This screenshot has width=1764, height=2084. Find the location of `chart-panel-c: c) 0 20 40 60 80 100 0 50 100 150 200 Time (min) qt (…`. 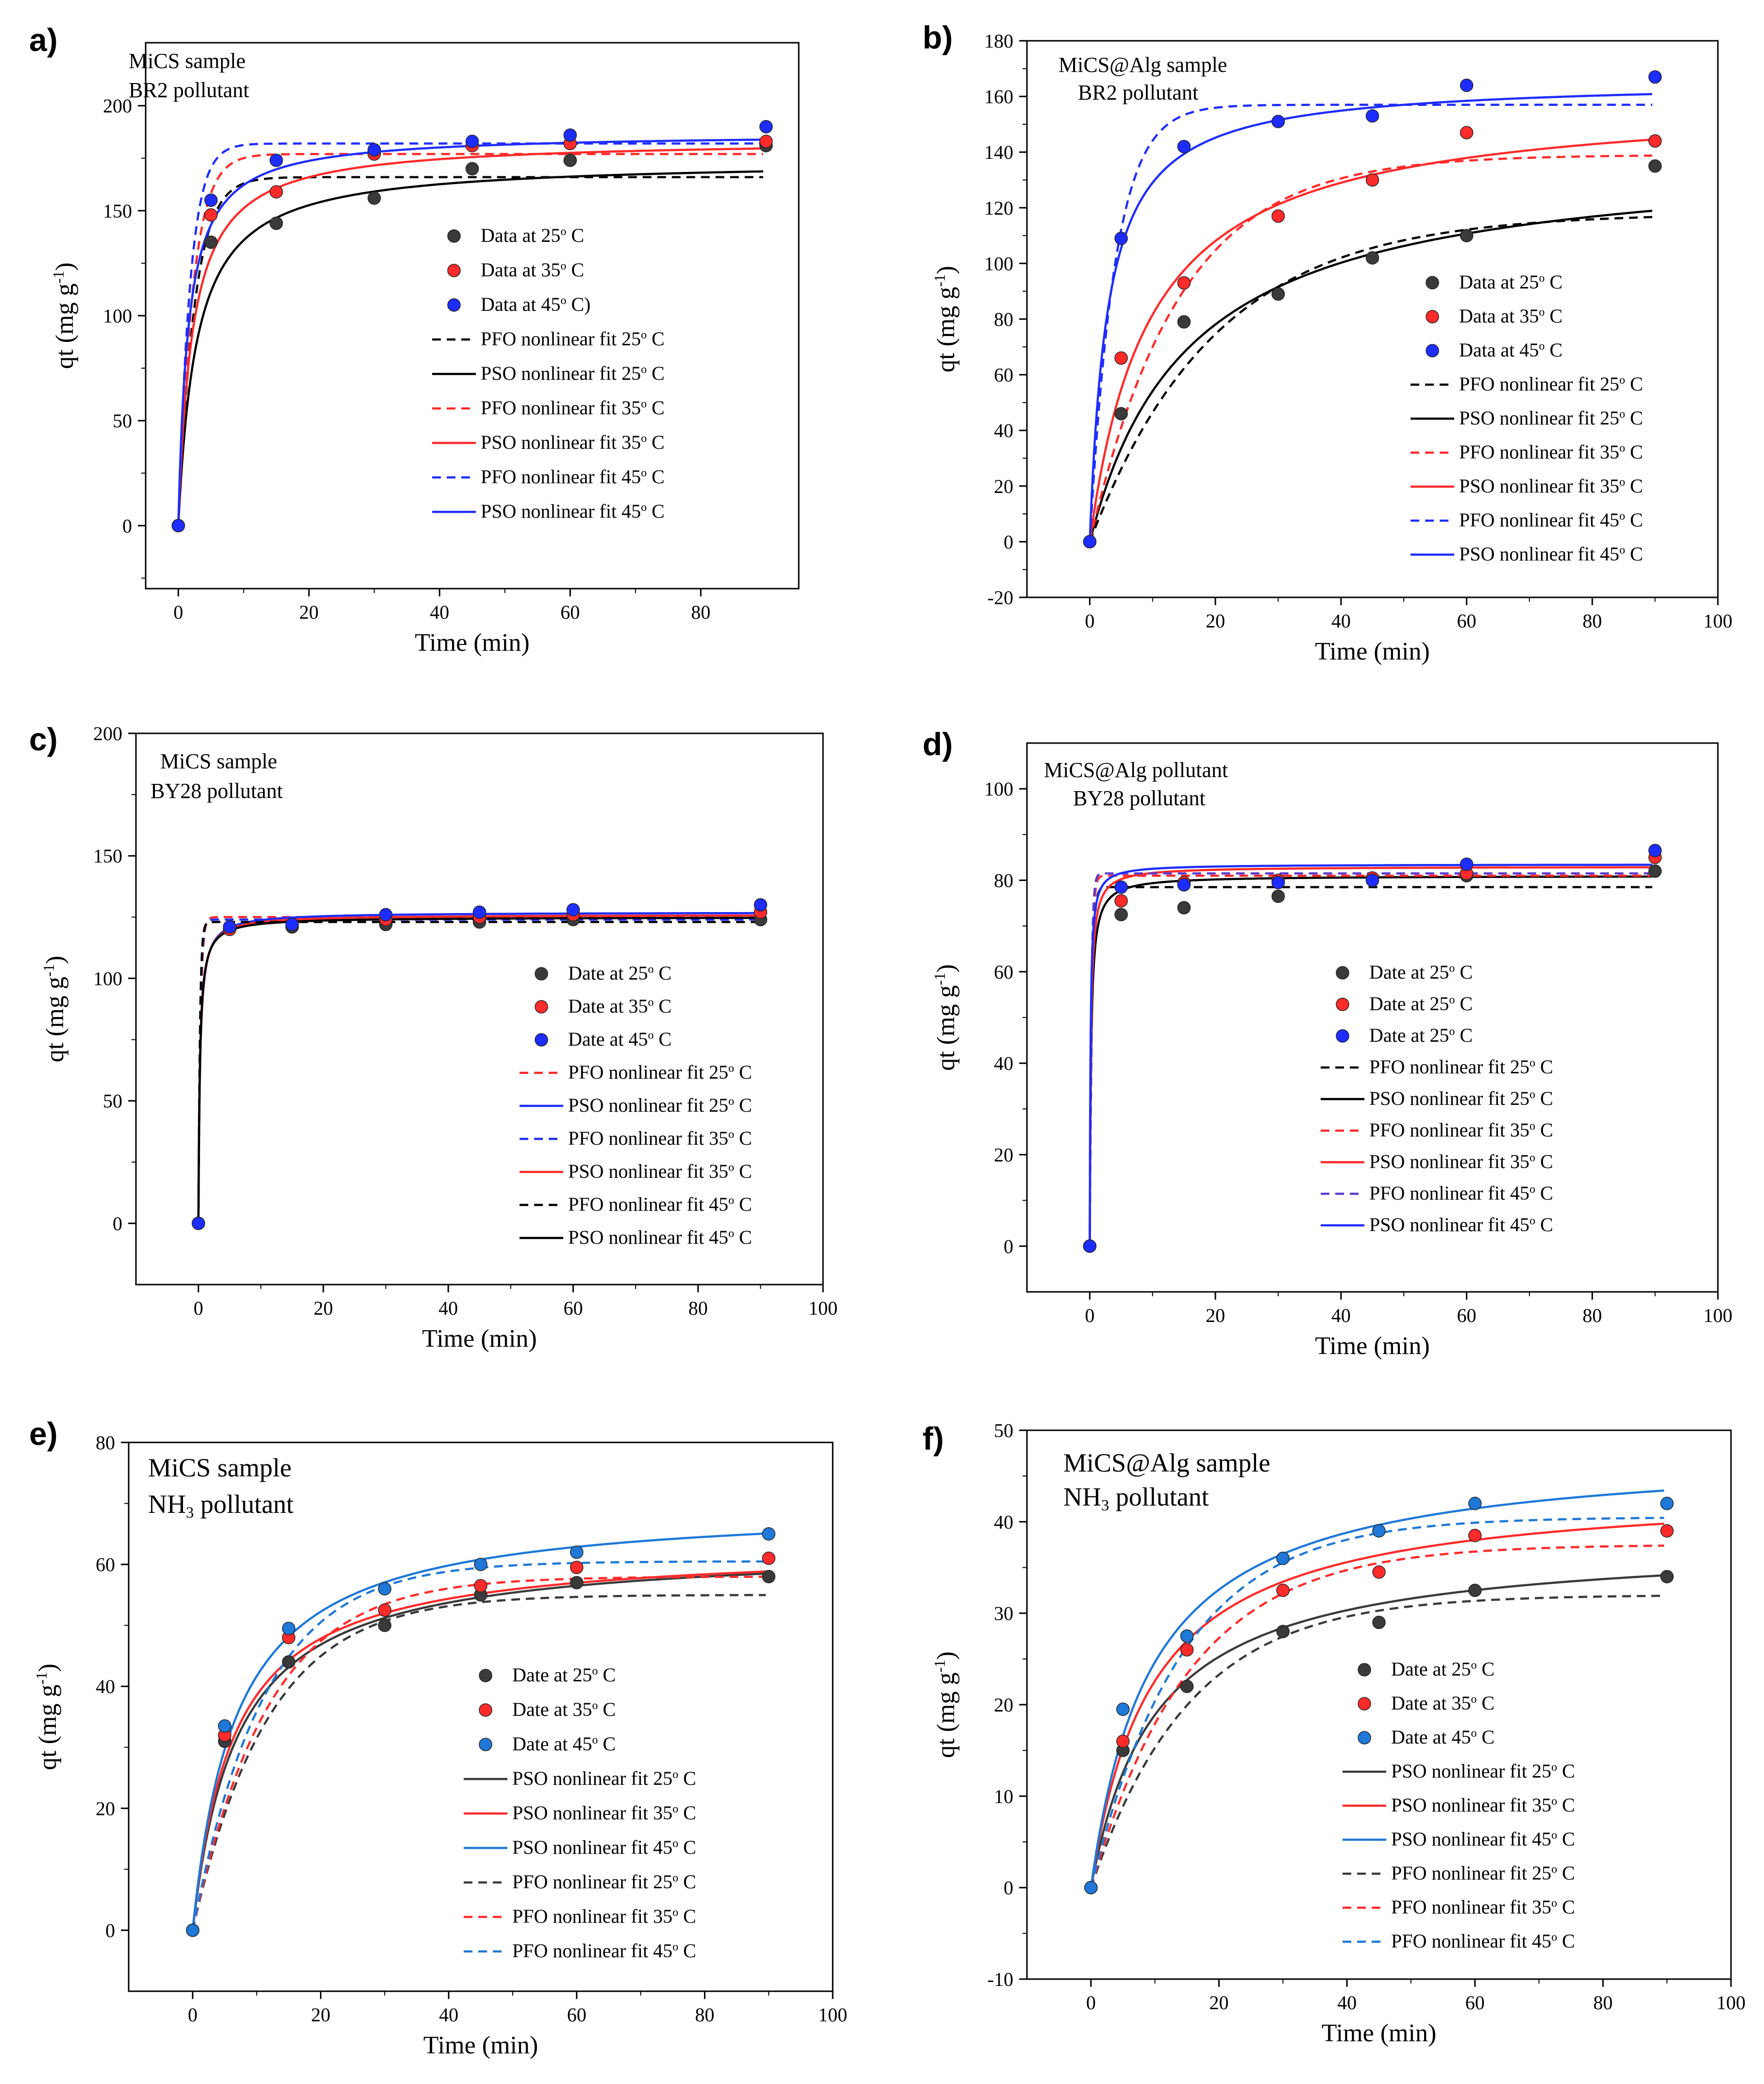

chart-panel-c: c) 0 20 40 60 80 100 0 50 100 150 200 Time (min) qt (… is located at coordinates (433, 1037).